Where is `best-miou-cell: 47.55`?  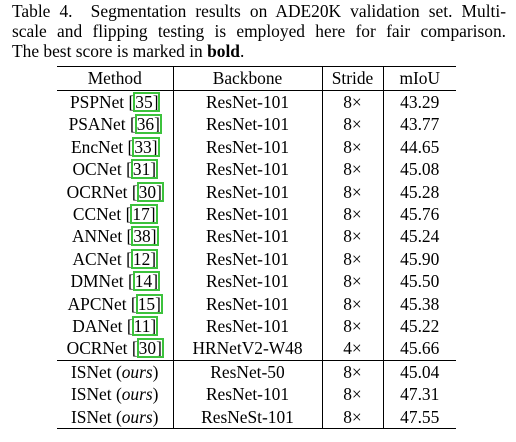
best-miou-cell: 47.55 is located at coordinates (419, 417).